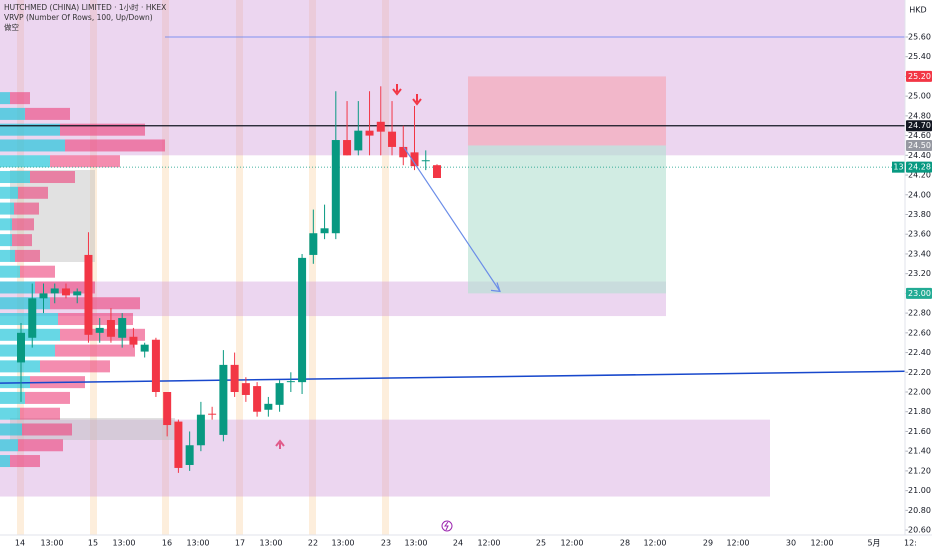  Describe the element at coordinates (919, 56) in the screenshot. I see `y-tick-label: 25.40` at that location.